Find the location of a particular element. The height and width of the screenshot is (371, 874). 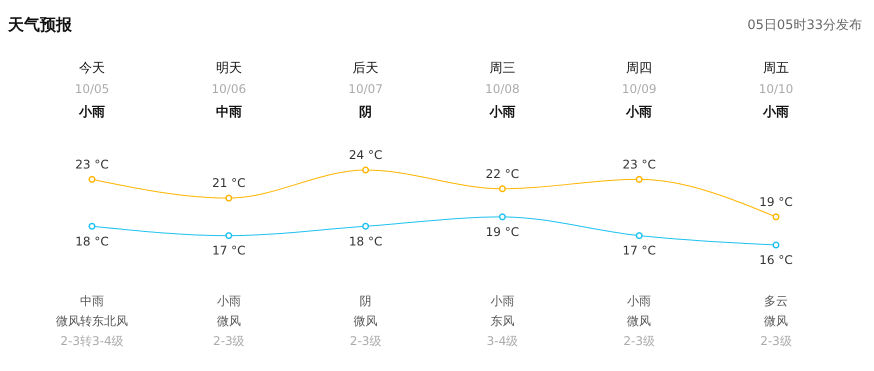

x-tick-label: 后天 is located at coordinates (365, 68).